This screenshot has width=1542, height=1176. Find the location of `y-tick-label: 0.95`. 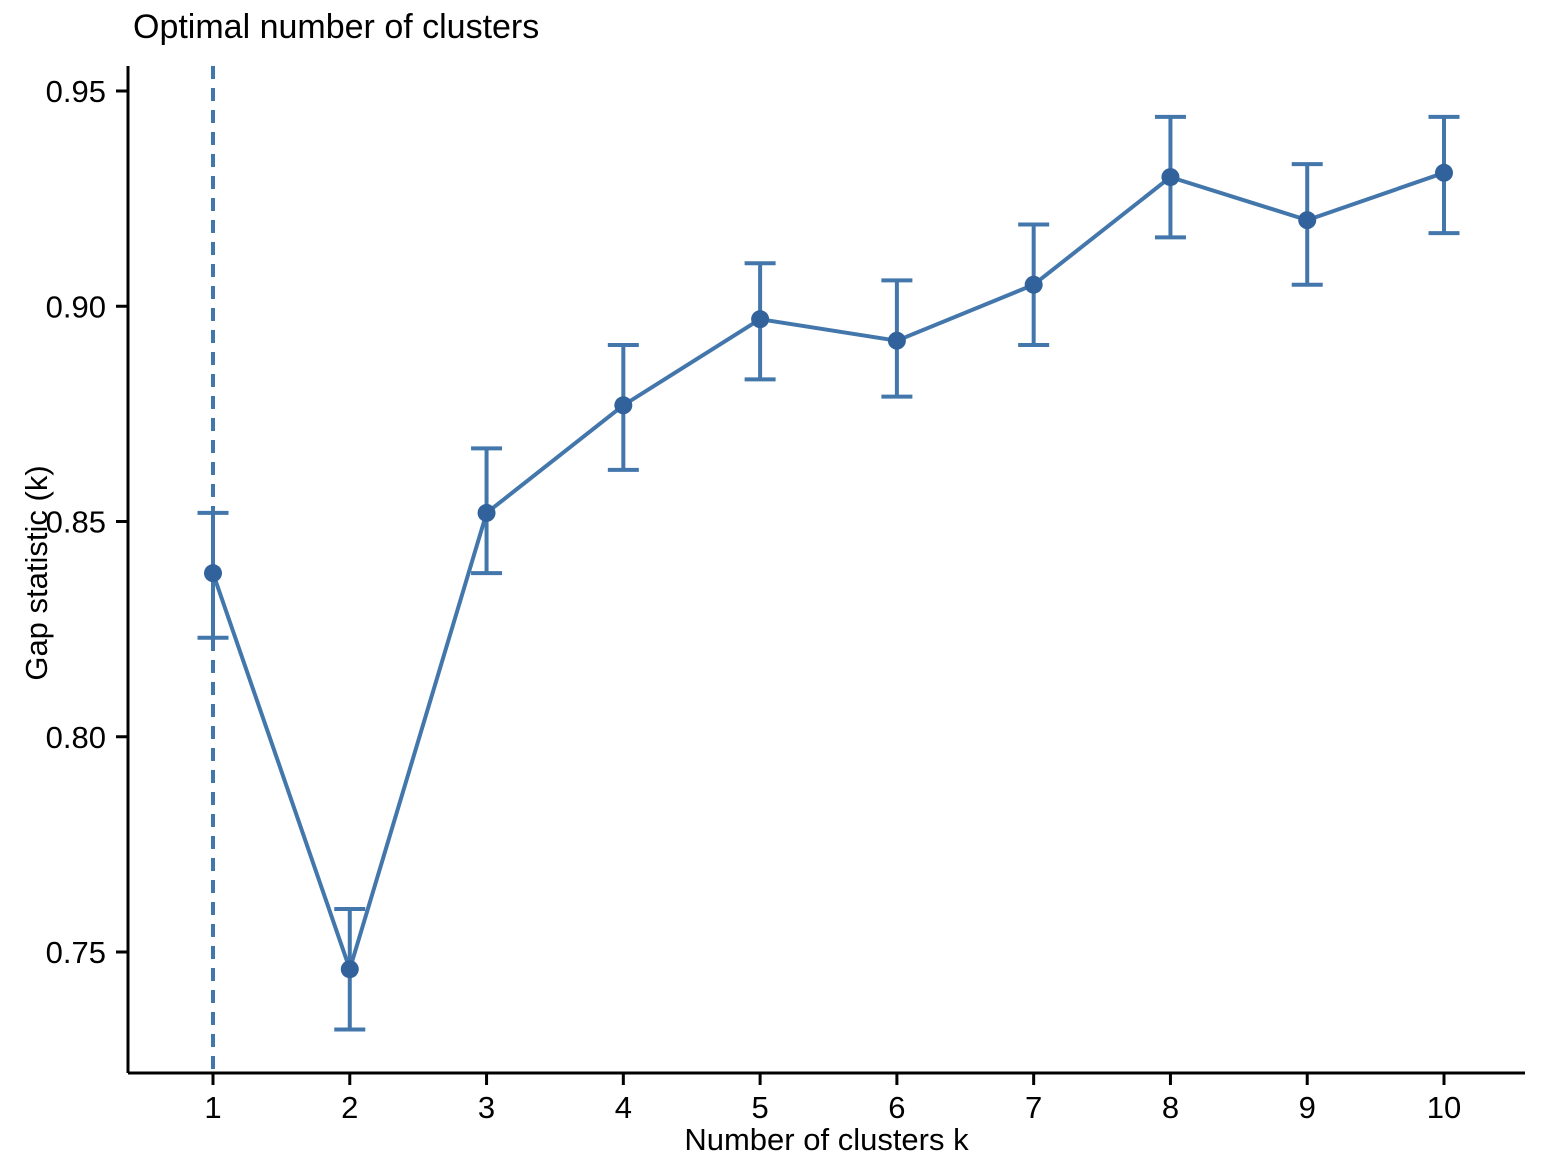

y-tick-label: 0.95 is located at coordinates (76, 91).